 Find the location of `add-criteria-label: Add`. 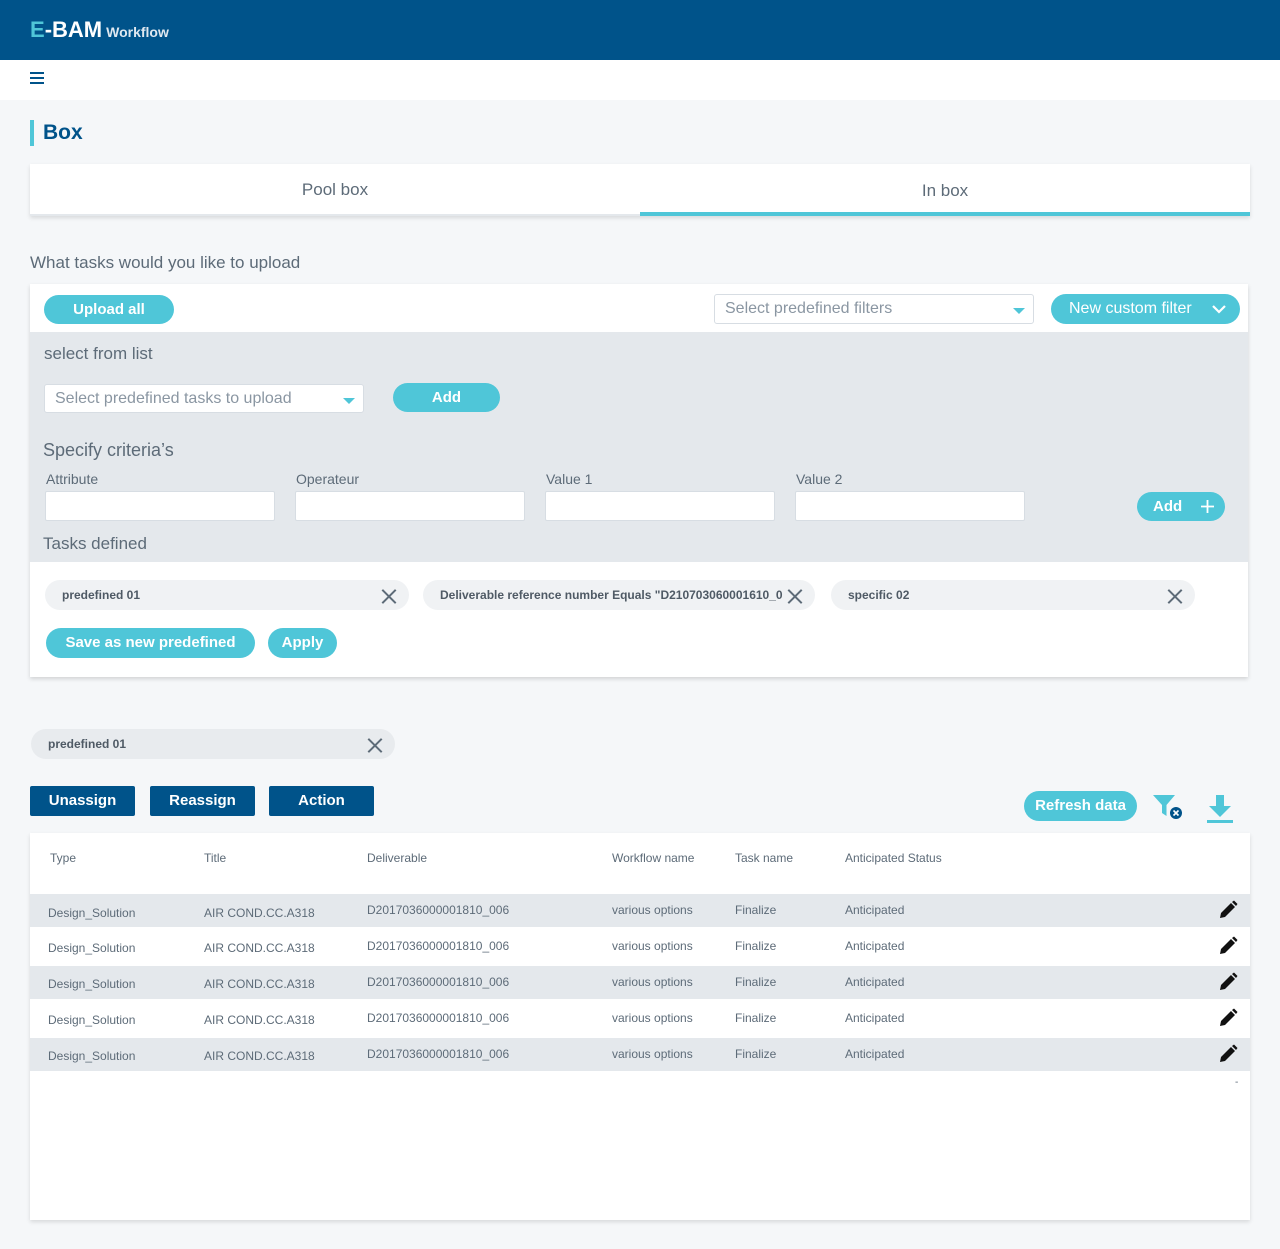

add-criteria-label: Add is located at coordinates (1168, 506).